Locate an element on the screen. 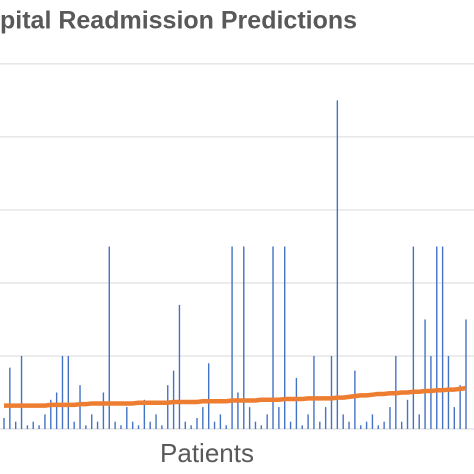  line is located at coordinates (235, 396).